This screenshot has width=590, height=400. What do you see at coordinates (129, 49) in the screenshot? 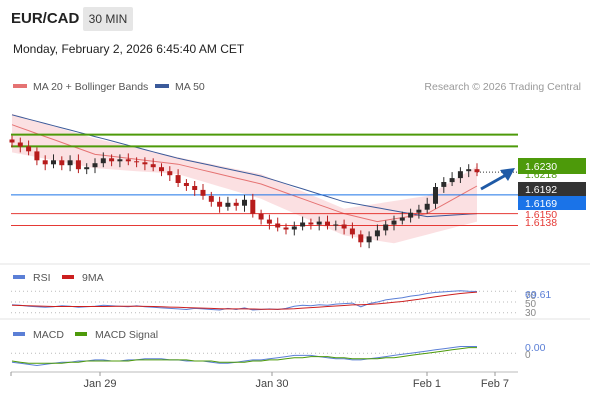
I see `datetime-label: Monday, February 2, 2026 6:45:40 AM CET` at bounding box center [129, 49].